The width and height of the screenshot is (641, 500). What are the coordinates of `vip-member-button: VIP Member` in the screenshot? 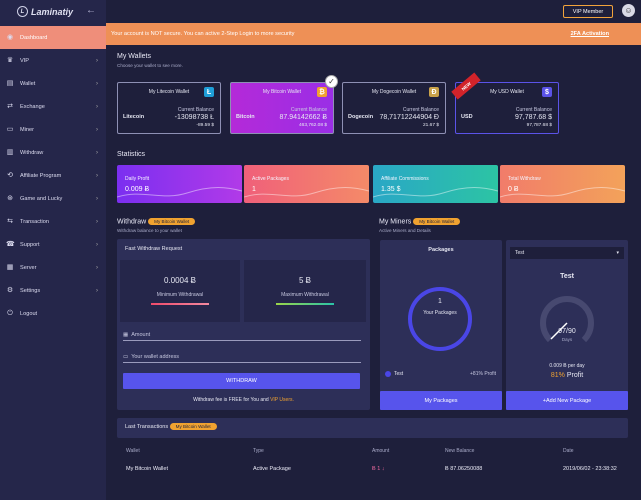 It's located at (588, 11).